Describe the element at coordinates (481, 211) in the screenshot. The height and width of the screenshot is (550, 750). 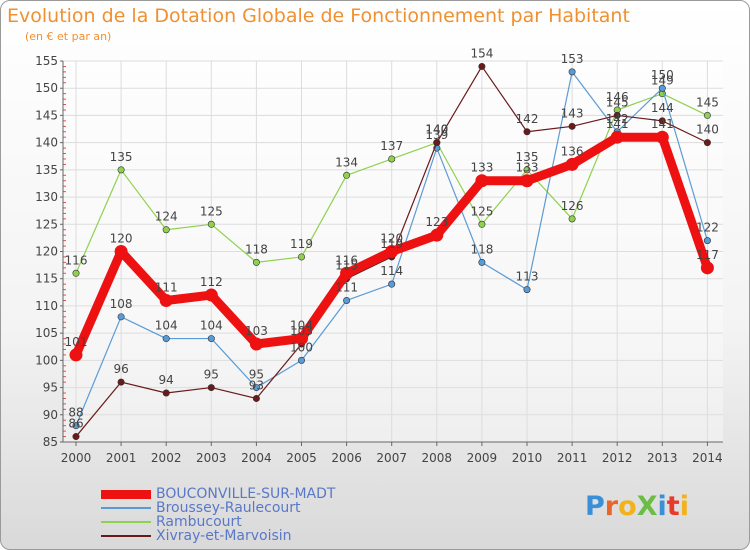
I see `data-label: 125` at that location.